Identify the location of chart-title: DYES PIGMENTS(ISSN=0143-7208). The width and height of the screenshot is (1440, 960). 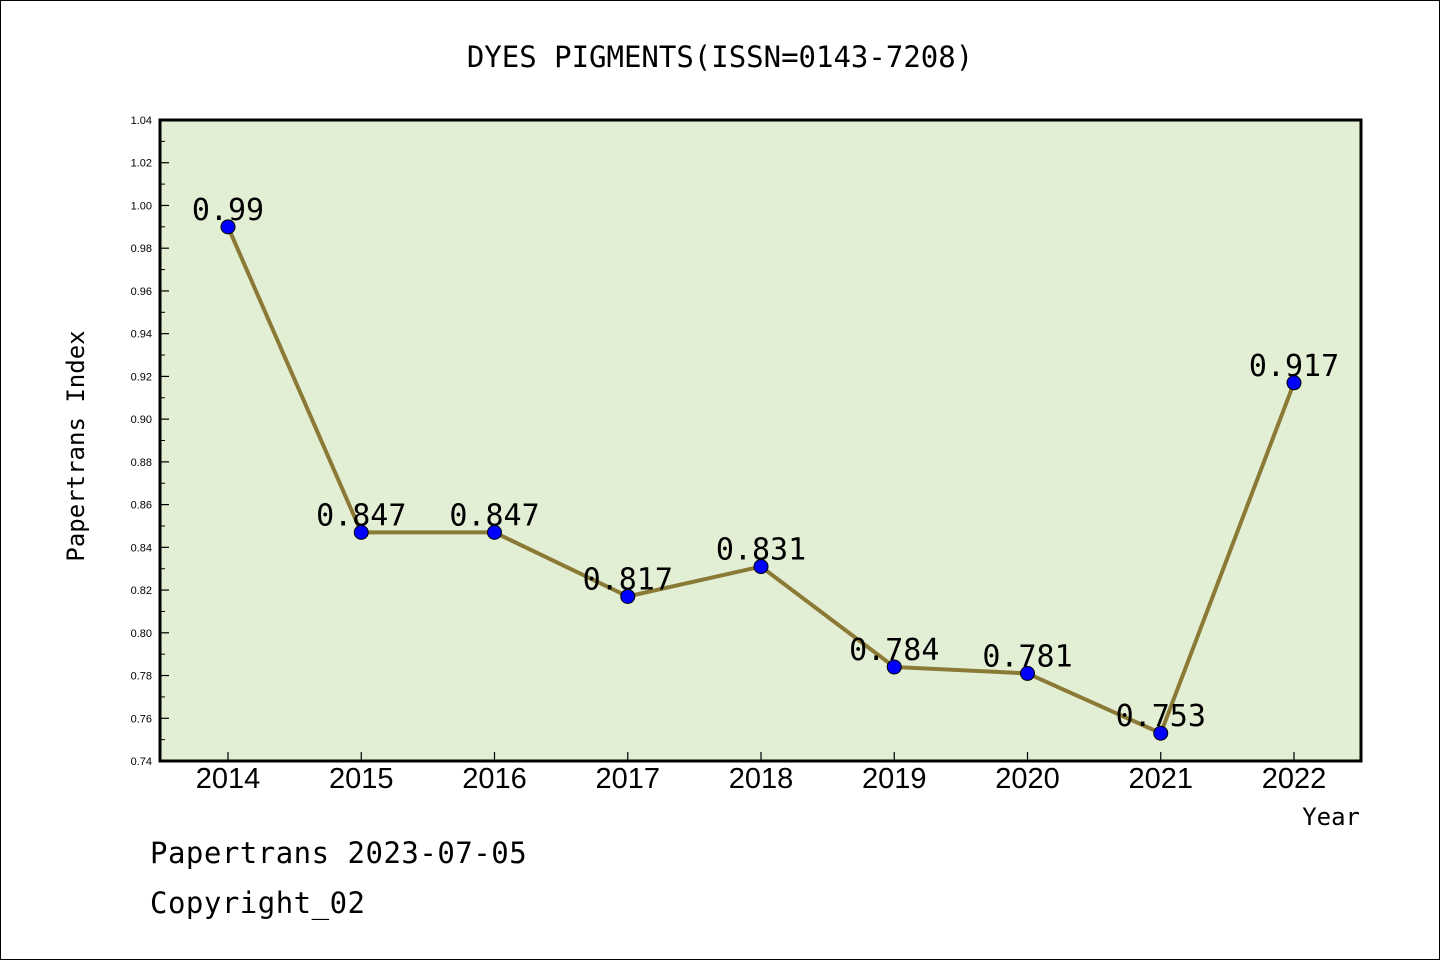
(720, 57).